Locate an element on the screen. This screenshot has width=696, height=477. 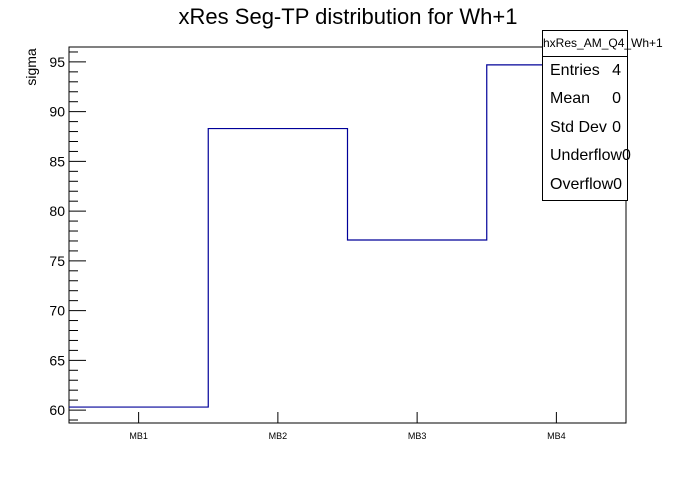
y-tick-label: 95 is located at coordinates (57, 62).